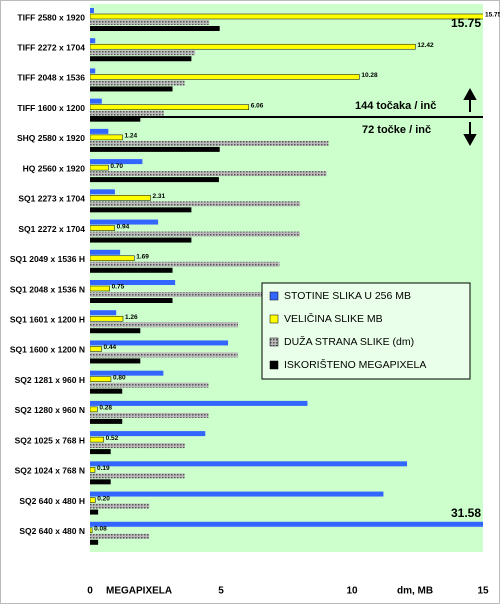 The height and width of the screenshot is (604, 500). Describe the element at coordinates (110, 347) in the screenshot. I see `value-label: 0.44` at that location.